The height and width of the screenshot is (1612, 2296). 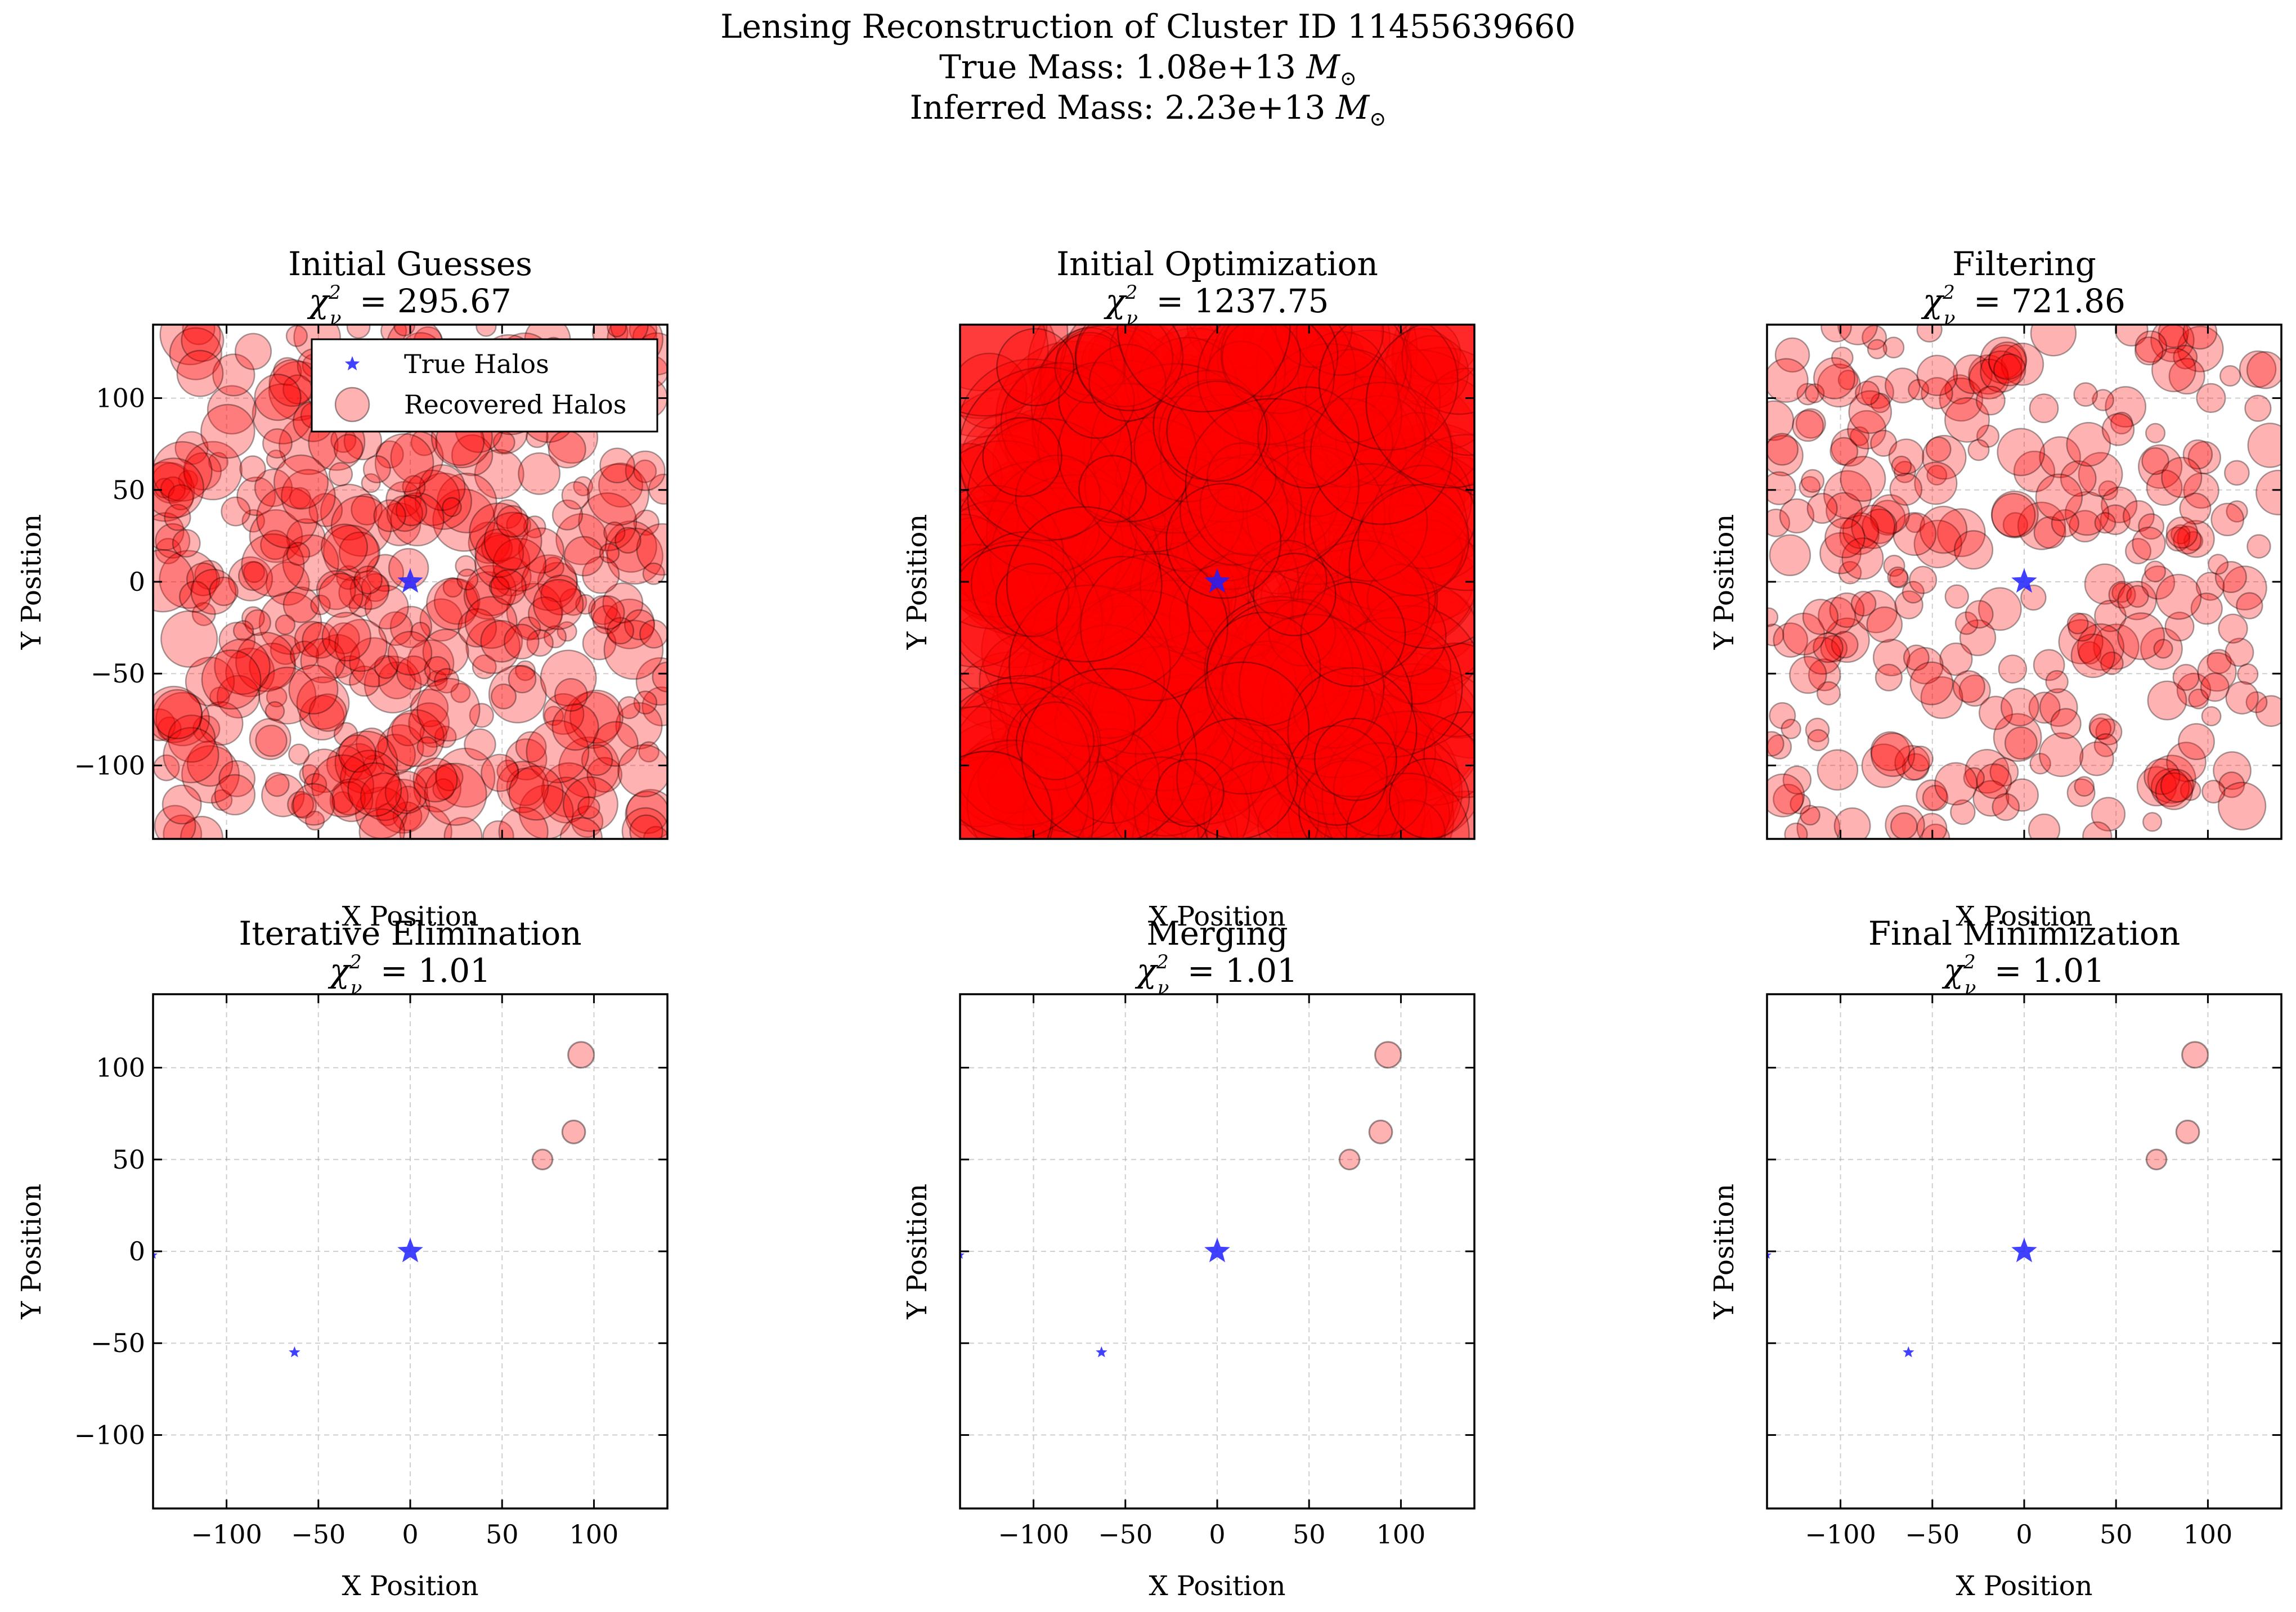 What do you see at coordinates (1988, 1199) in the screenshot?
I see `data-layer` at bounding box center [1988, 1199].